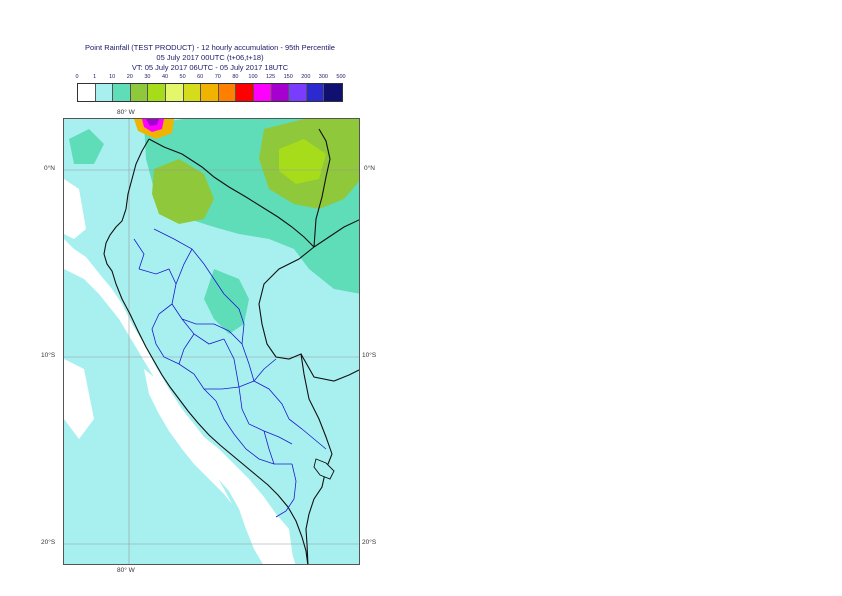 Image resolution: width=842 pixels, height=596 pixels. I want to click on legend-threshold-label: 70, so click(217, 77).